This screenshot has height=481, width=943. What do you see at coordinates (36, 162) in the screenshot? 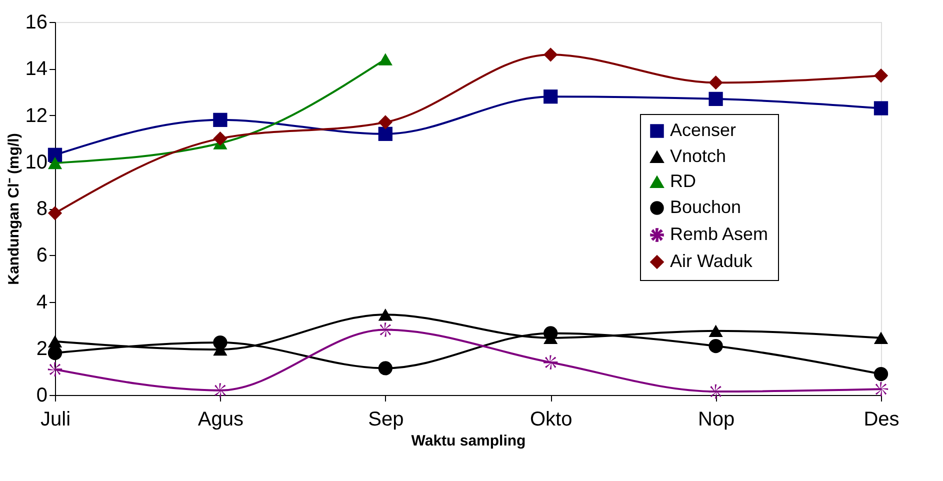
I see `y-tick-label: 10` at bounding box center [36, 162].